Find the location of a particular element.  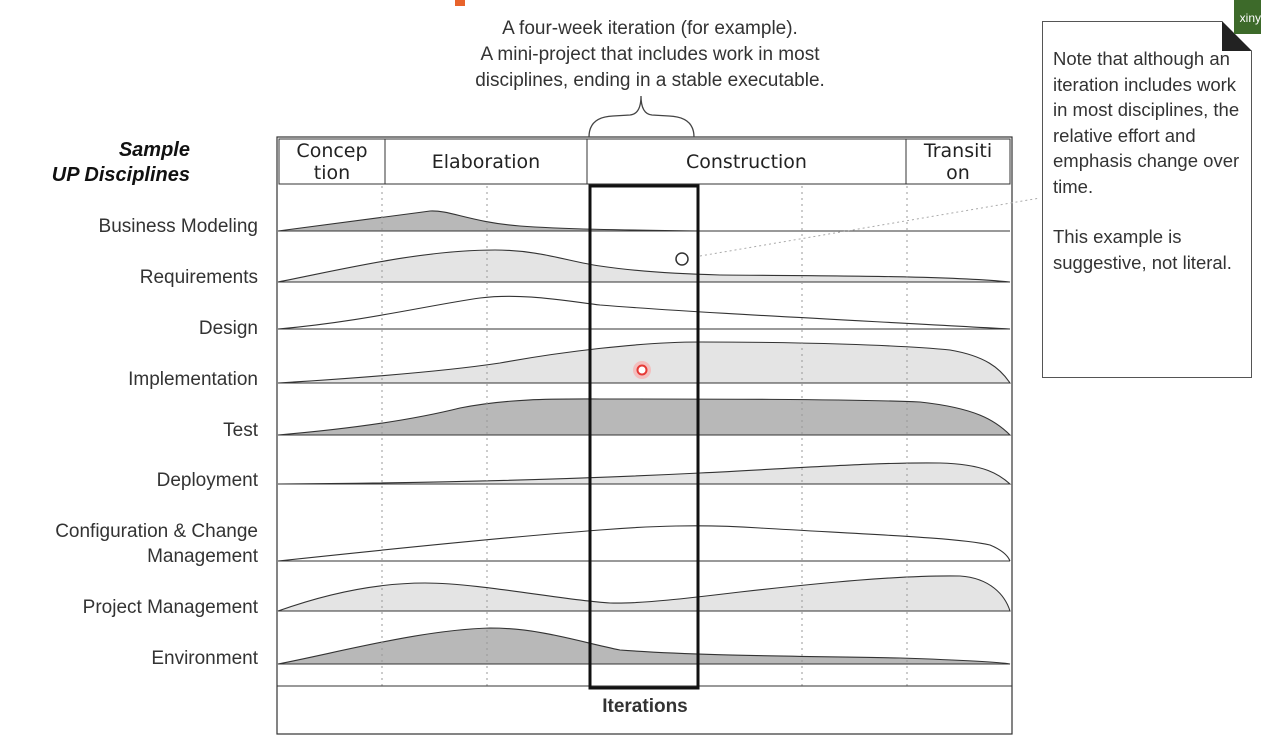

phase-transition: Transiti on is located at coordinates (958, 162).